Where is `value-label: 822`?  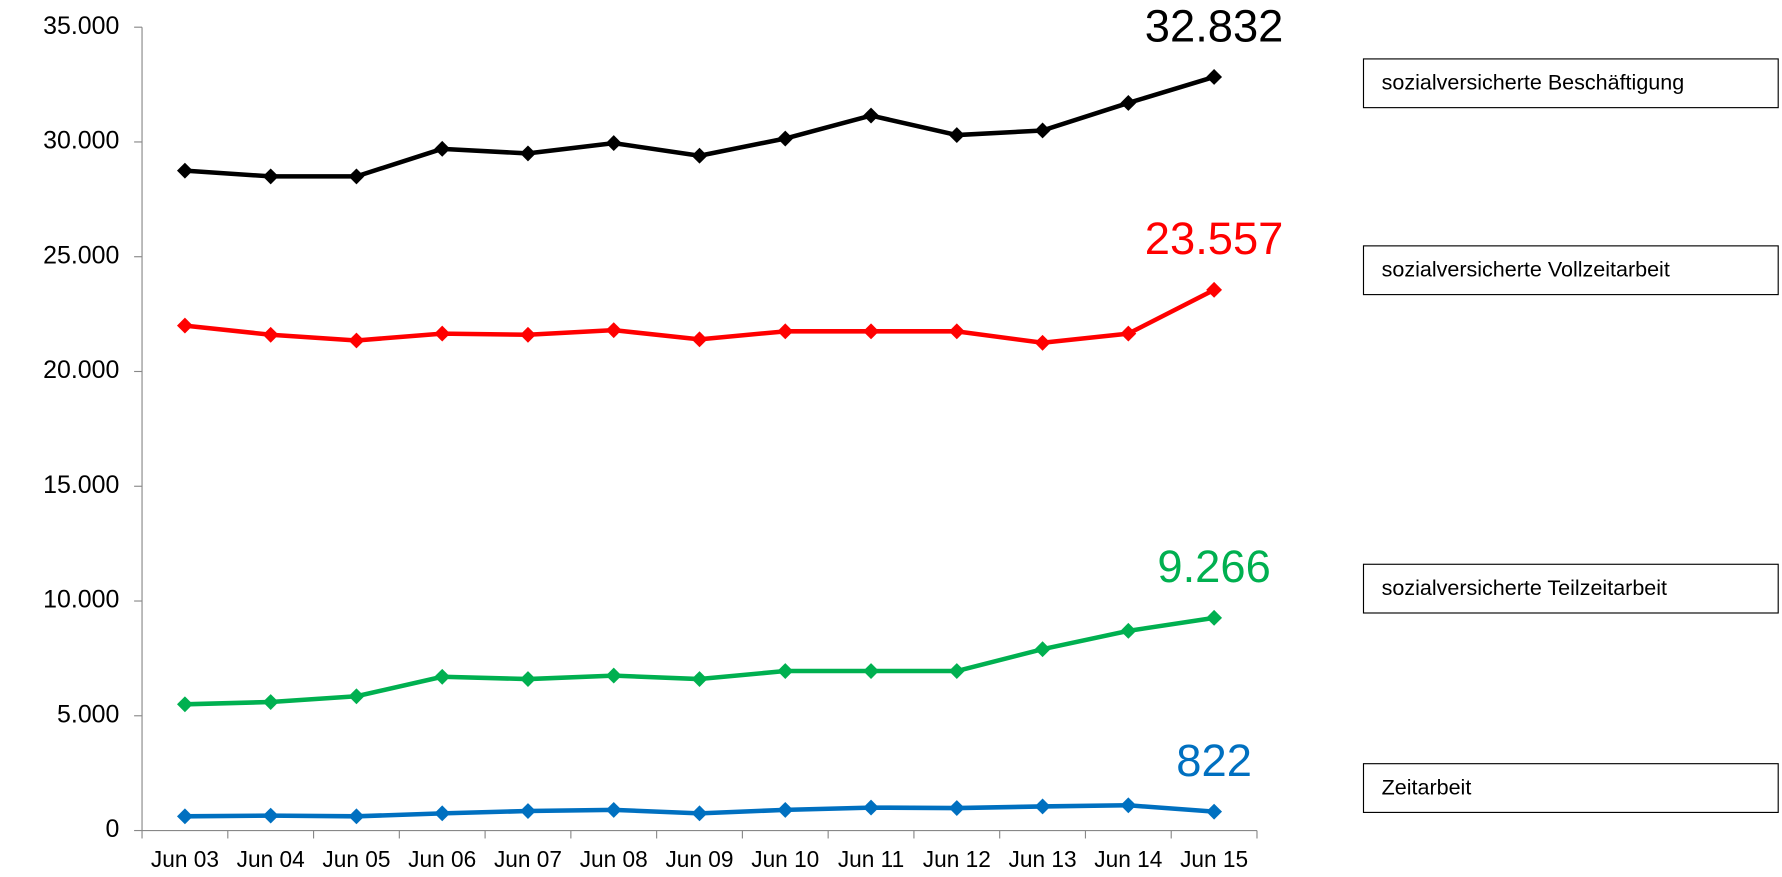 value-label: 822 is located at coordinates (1214, 760).